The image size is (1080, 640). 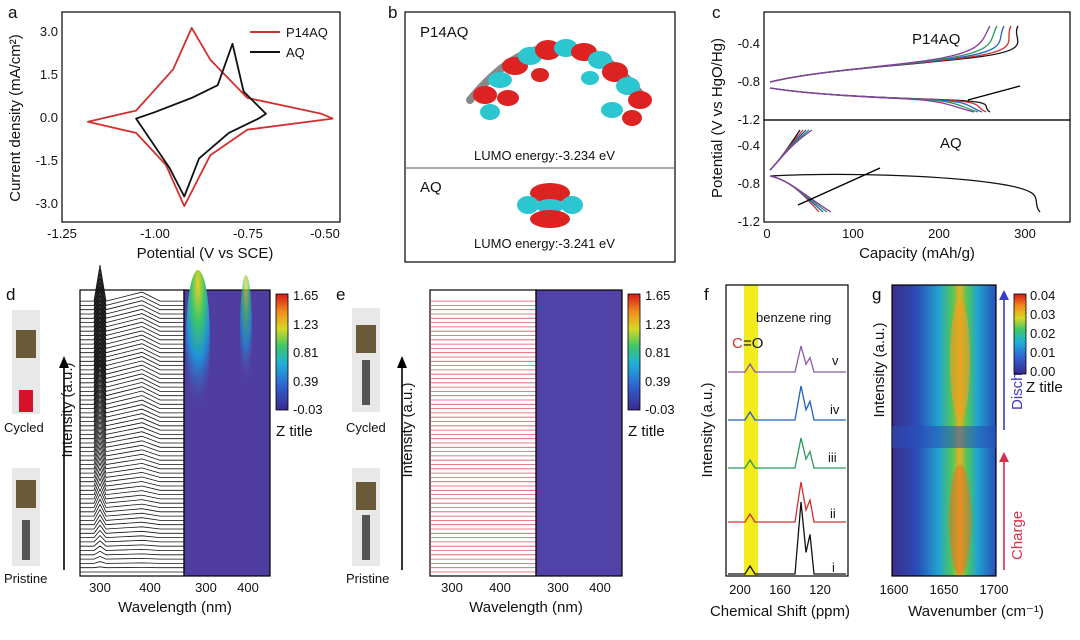 What do you see at coordinates (839, 186) in the screenshot?
I see `c-bottom-arrow` at bounding box center [839, 186].